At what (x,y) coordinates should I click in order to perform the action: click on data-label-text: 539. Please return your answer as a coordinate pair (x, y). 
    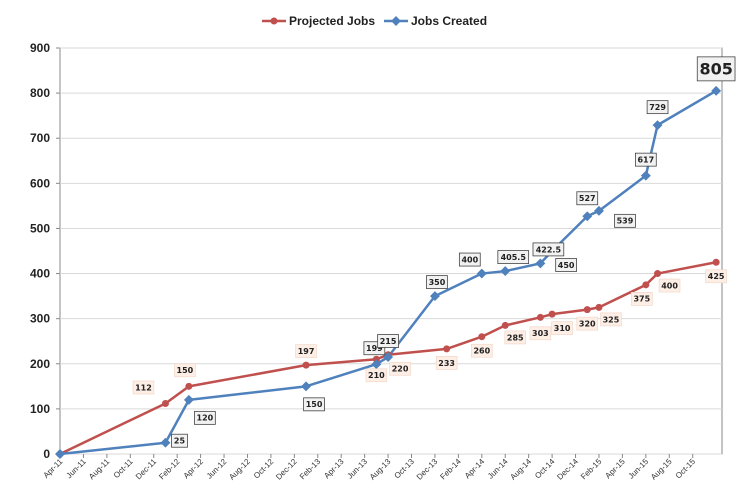
    Looking at the image, I should click on (625, 221).